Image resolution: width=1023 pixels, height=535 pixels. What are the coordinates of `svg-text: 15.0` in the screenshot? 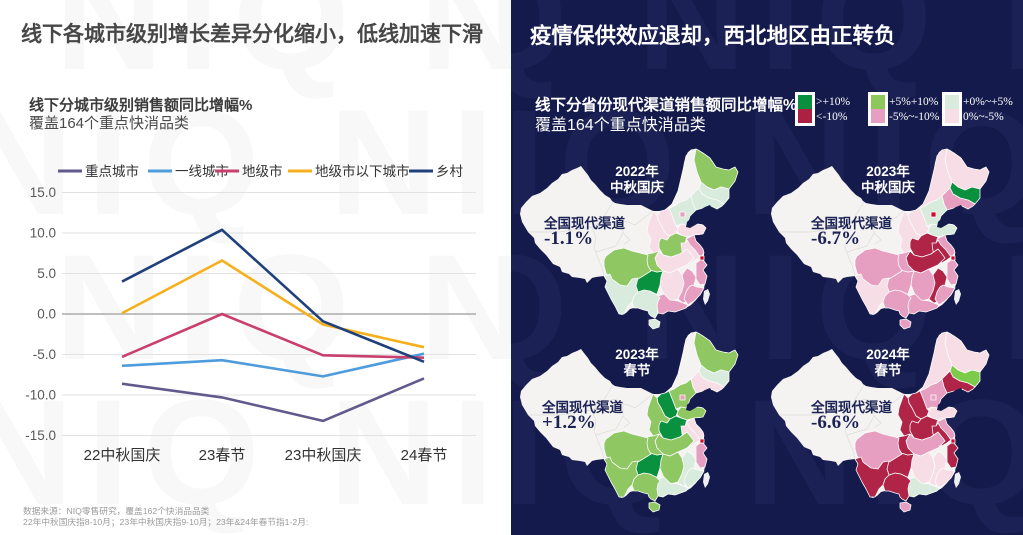 It's located at (43, 192).